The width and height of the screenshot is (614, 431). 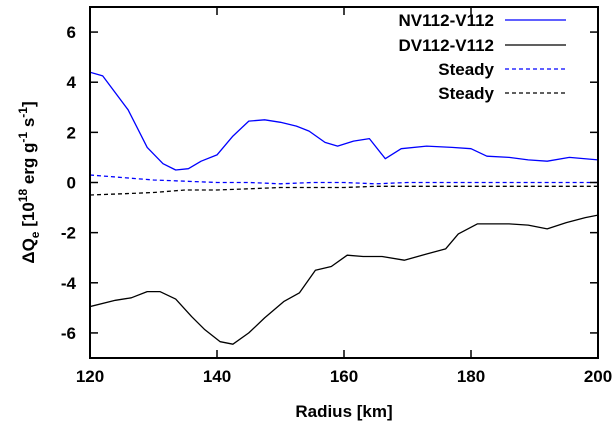 What do you see at coordinates (71, 32) in the screenshot?
I see `y-tick-label: 6` at bounding box center [71, 32].